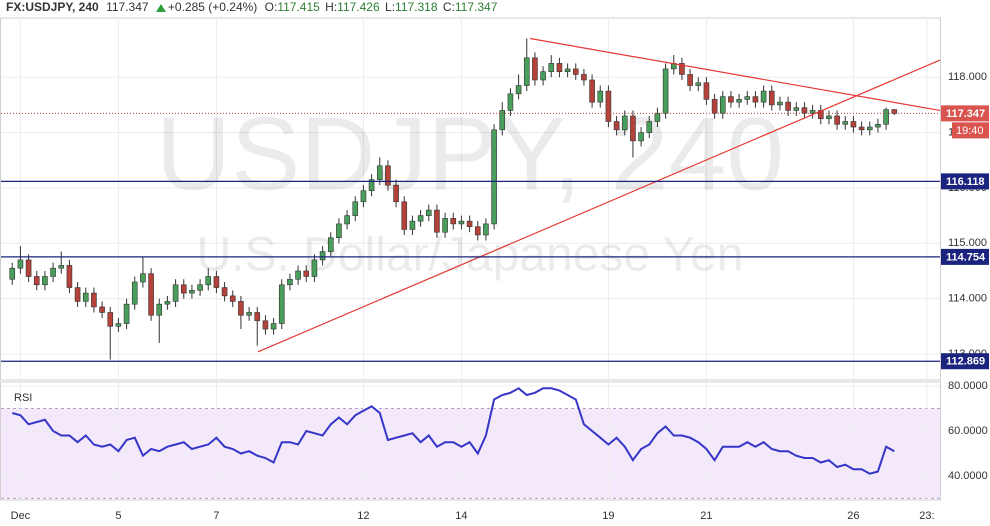  What do you see at coordinates (735, 74) in the screenshot?
I see `trend-line` at bounding box center [735, 74].